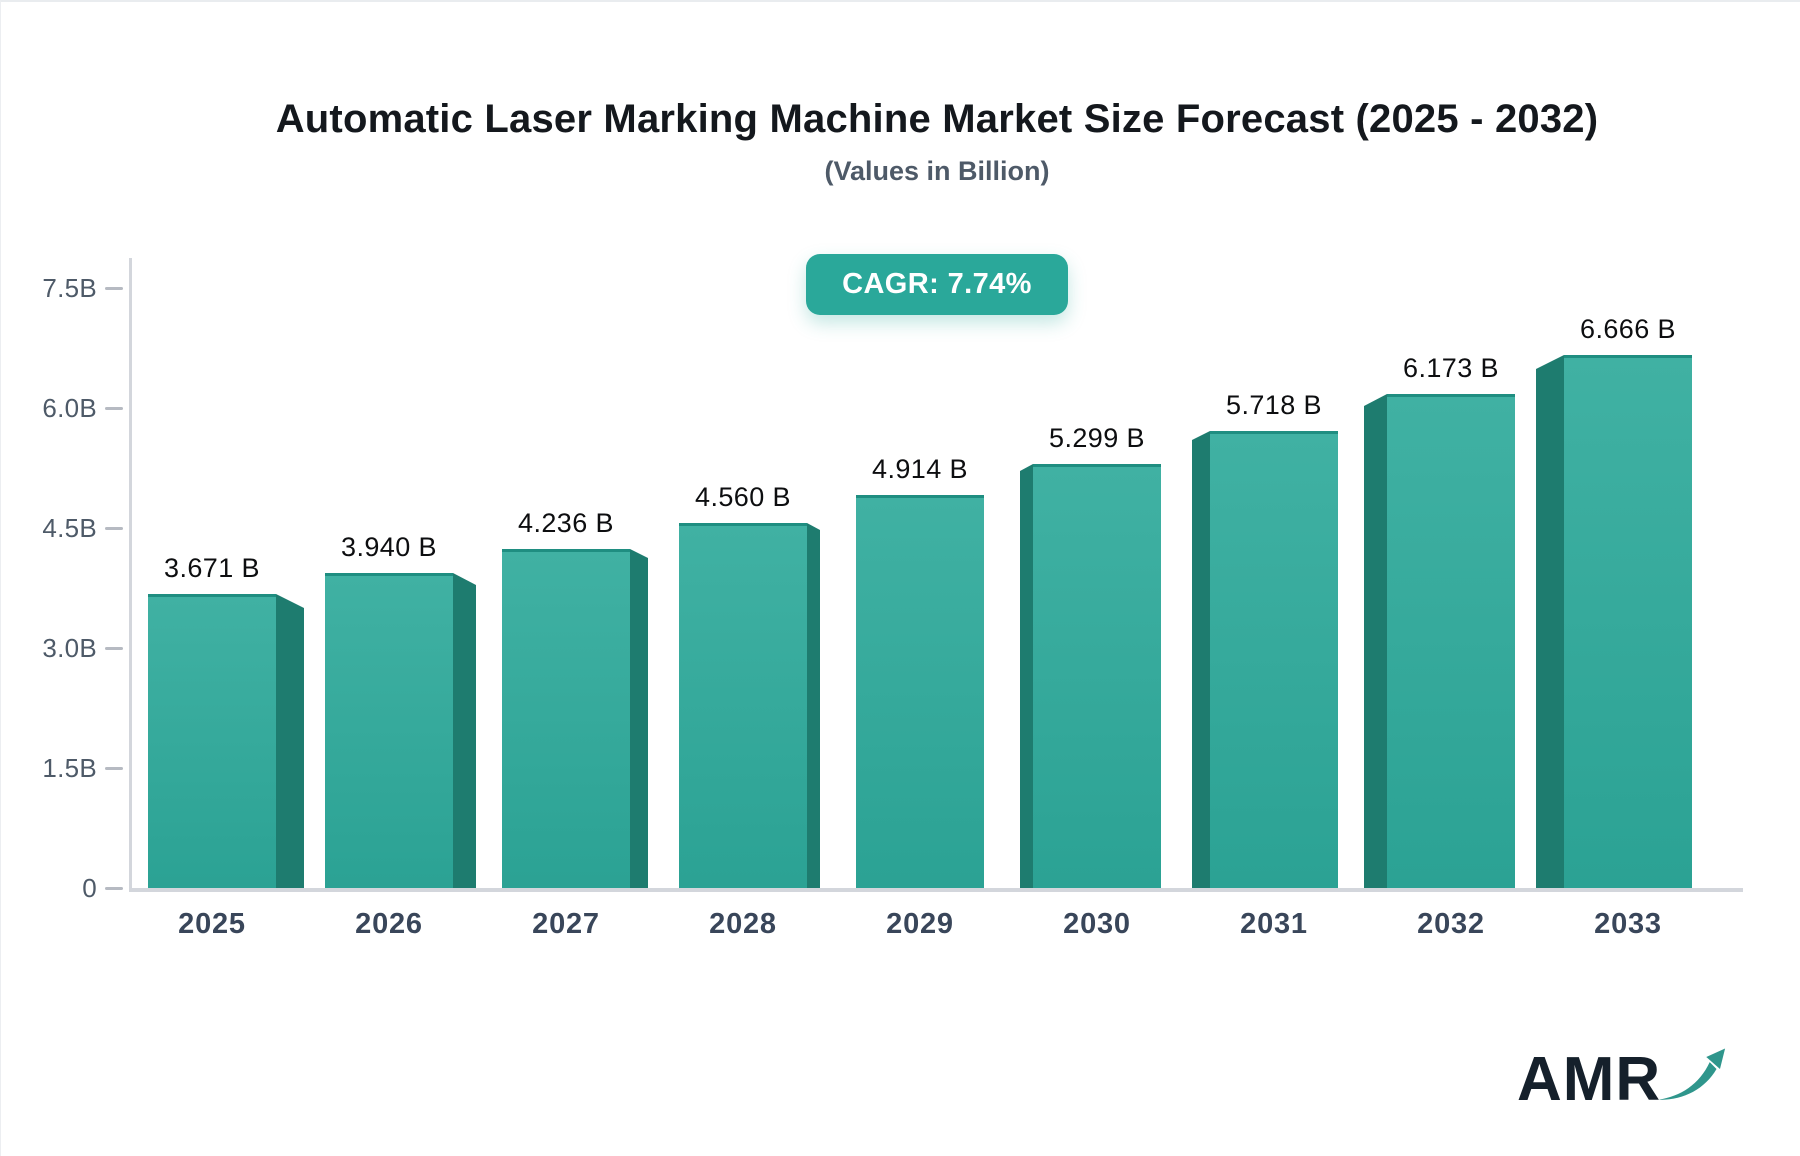  Describe the element at coordinates (69, 648) in the screenshot. I see `y-axis-tick-label: 3.0B` at that location.